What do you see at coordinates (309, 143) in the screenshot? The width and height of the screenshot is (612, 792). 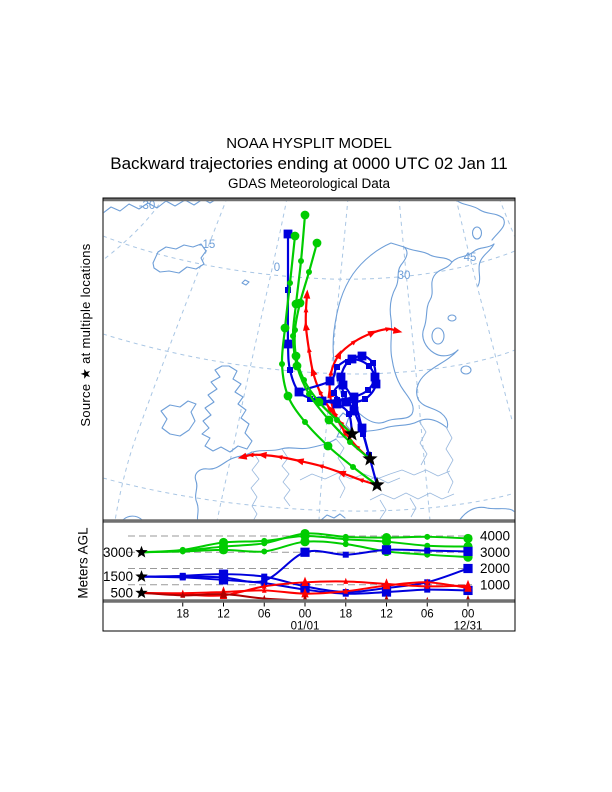 I see `model-title: NOAA HYSPLIT MODEL` at bounding box center [309, 143].